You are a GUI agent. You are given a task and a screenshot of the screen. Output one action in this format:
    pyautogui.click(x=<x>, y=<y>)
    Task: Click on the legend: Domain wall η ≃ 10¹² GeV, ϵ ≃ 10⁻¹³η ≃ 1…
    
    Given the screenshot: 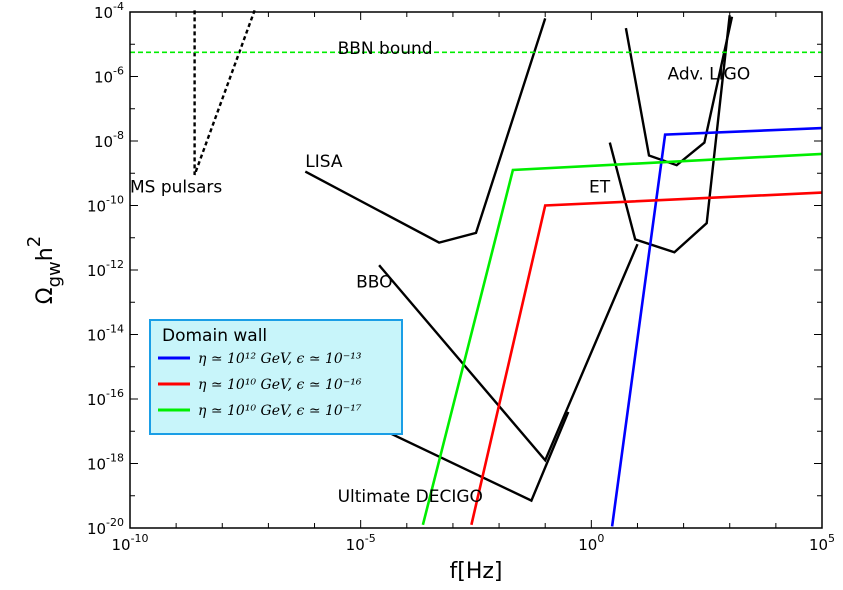 What is the action you would take?
    pyautogui.click(x=276, y=377)
    